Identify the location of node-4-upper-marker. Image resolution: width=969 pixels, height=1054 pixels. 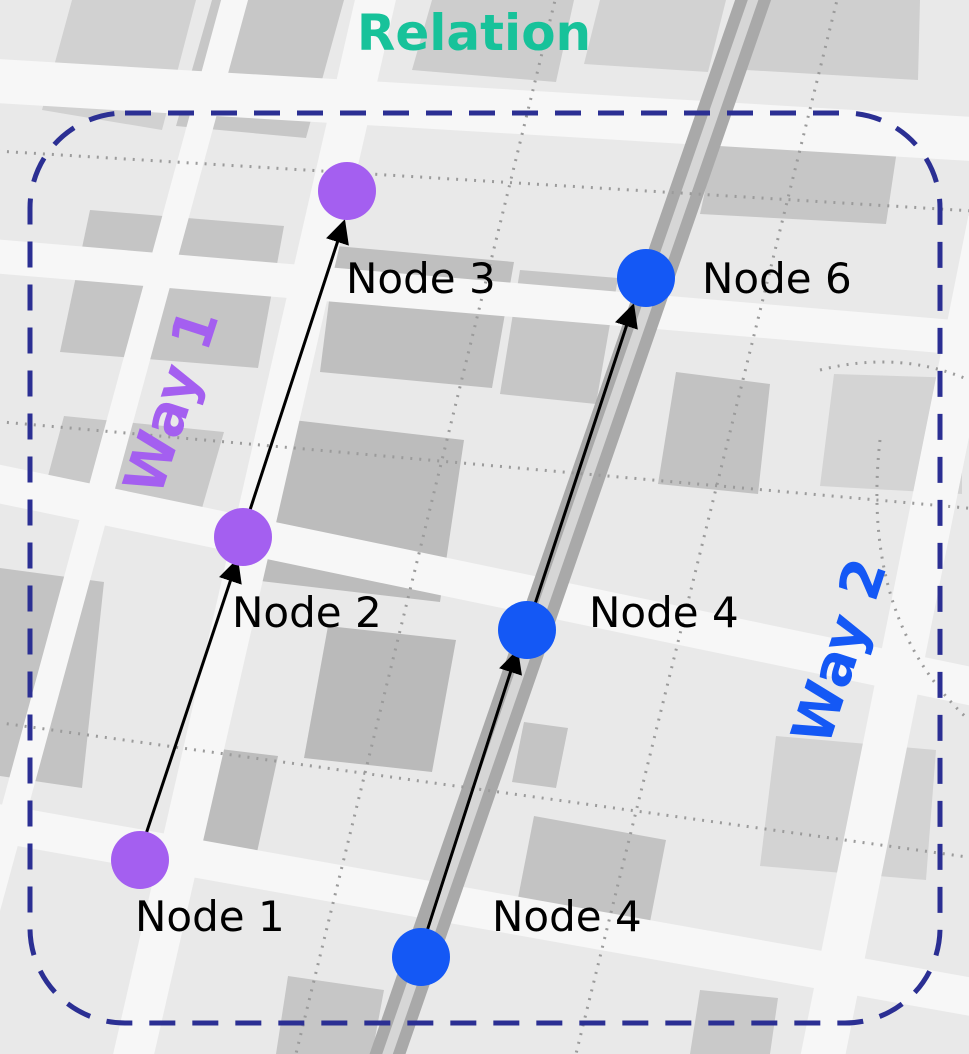
(527, 630).